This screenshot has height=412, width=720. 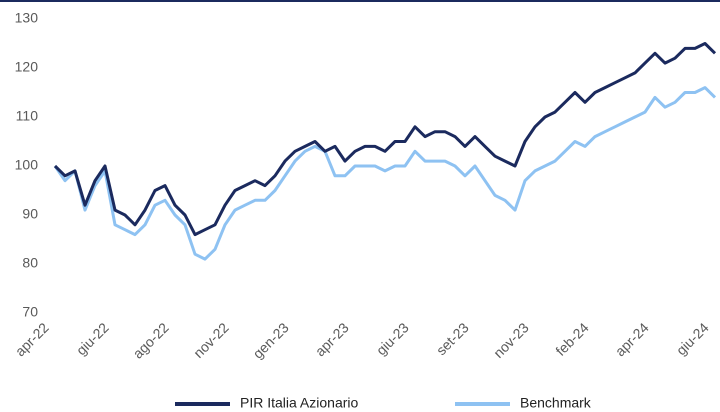 I want to click on y-tick-label: 70, so click(x=30, y=312).